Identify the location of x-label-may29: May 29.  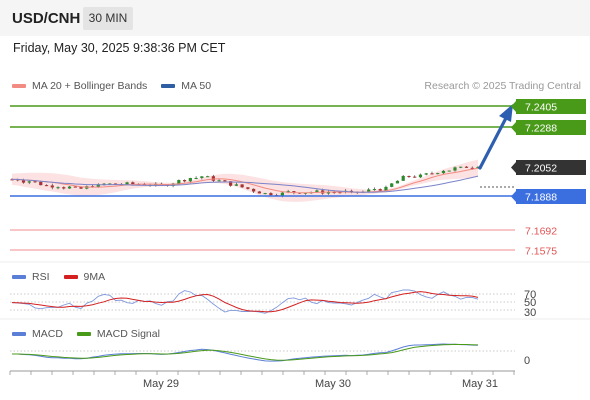
(161, 384).